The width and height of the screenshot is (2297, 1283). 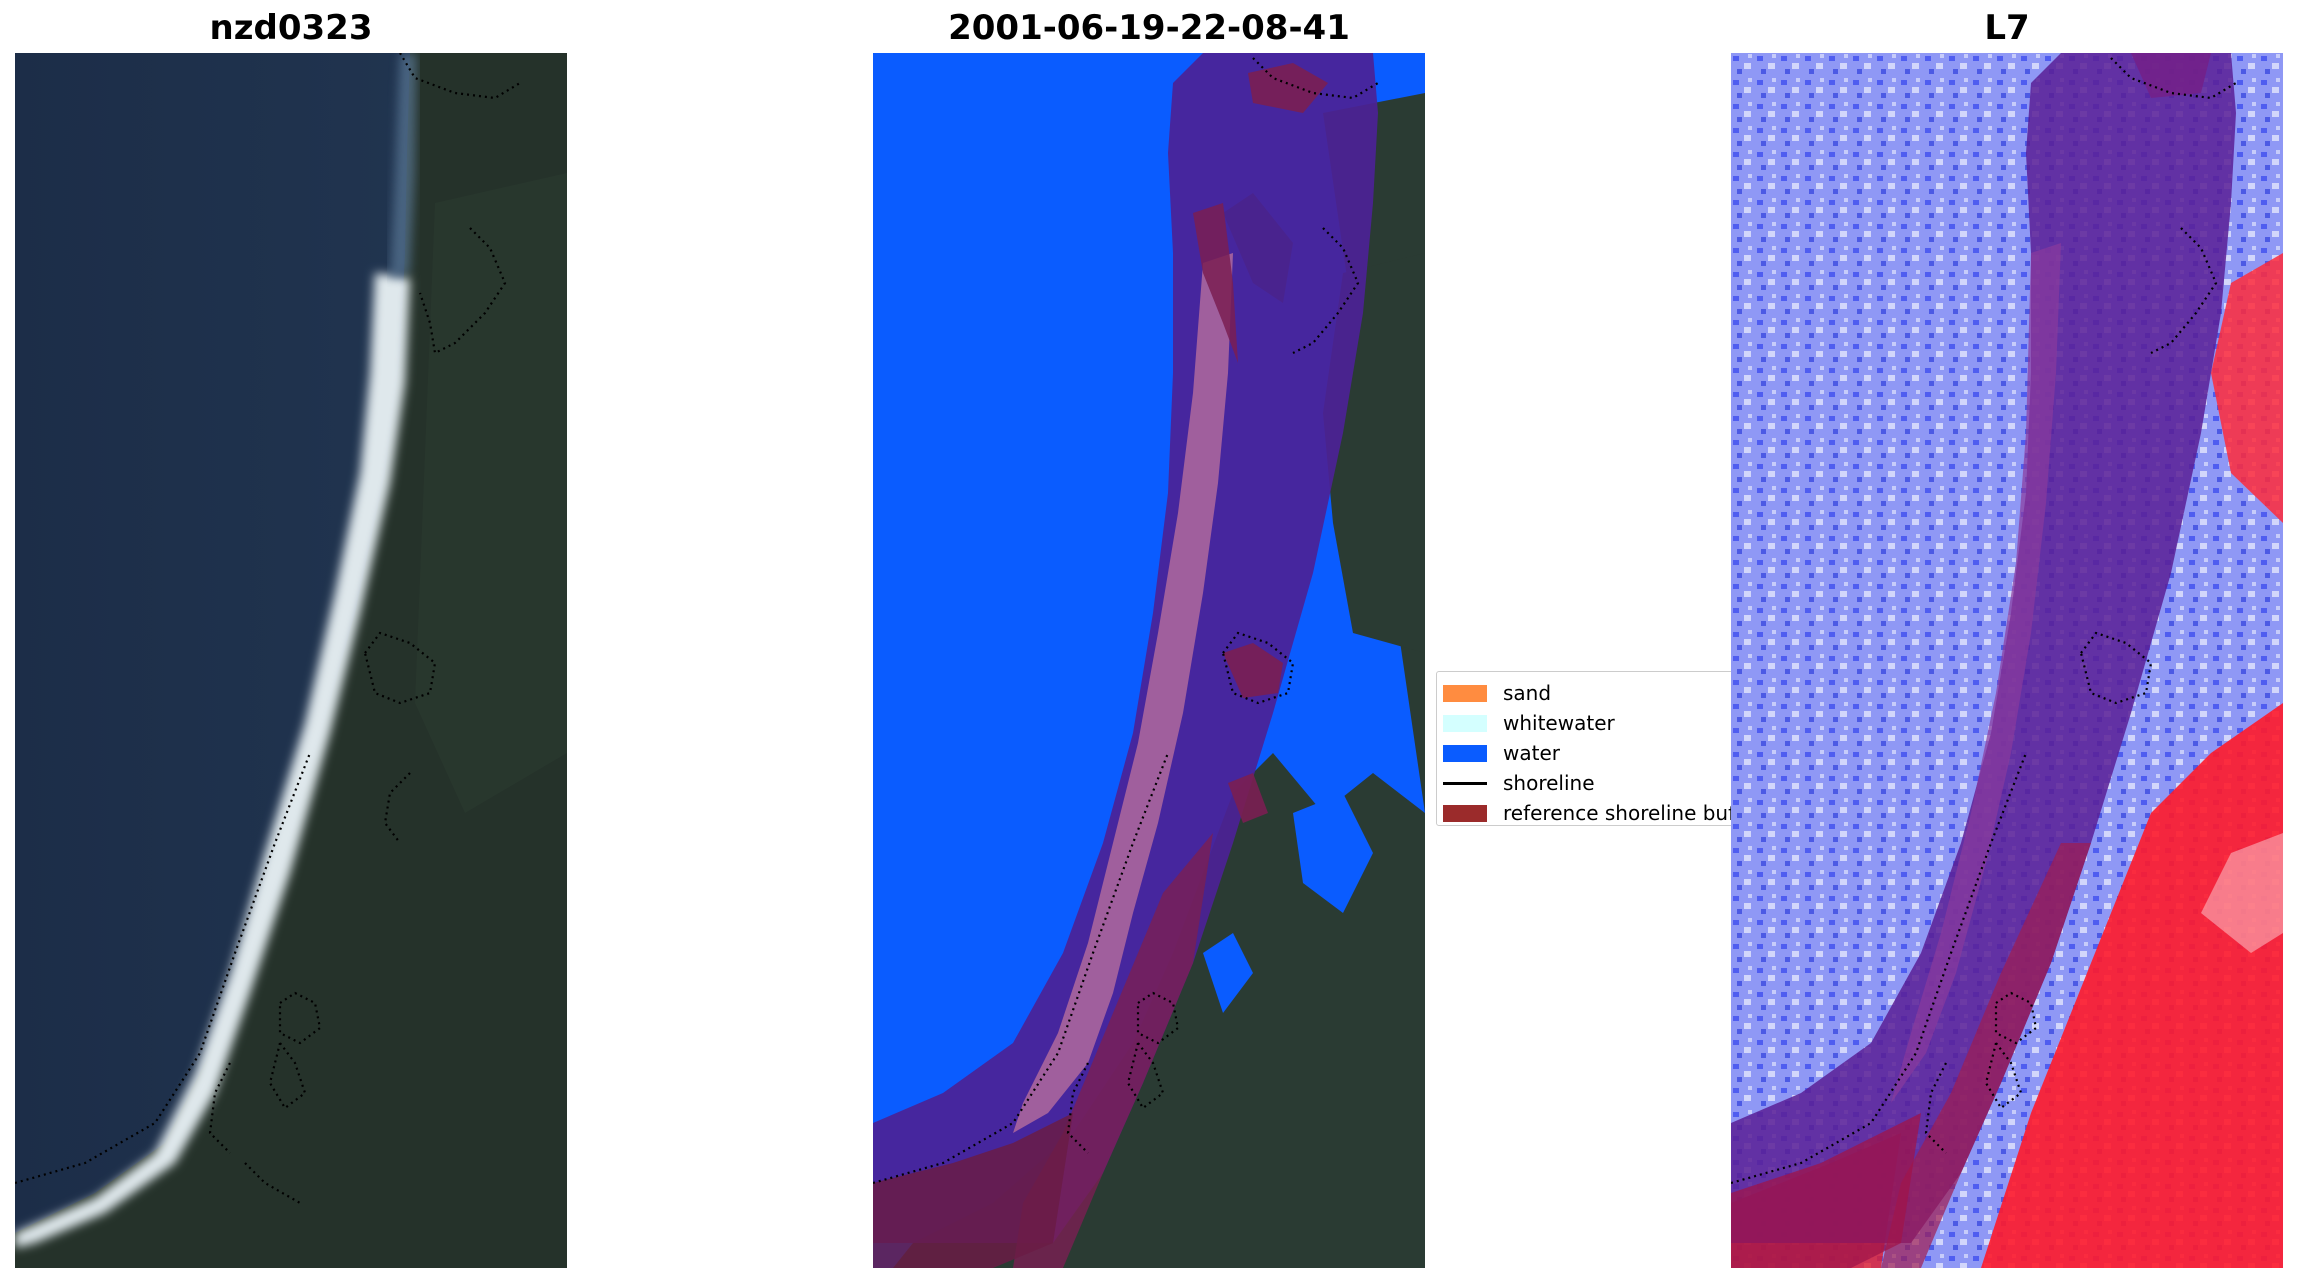 What do you see at coordinates (291, 28) in the screenshot?
I see `panel-title-rgb: nzd0323` at bounding box center [291, 28].